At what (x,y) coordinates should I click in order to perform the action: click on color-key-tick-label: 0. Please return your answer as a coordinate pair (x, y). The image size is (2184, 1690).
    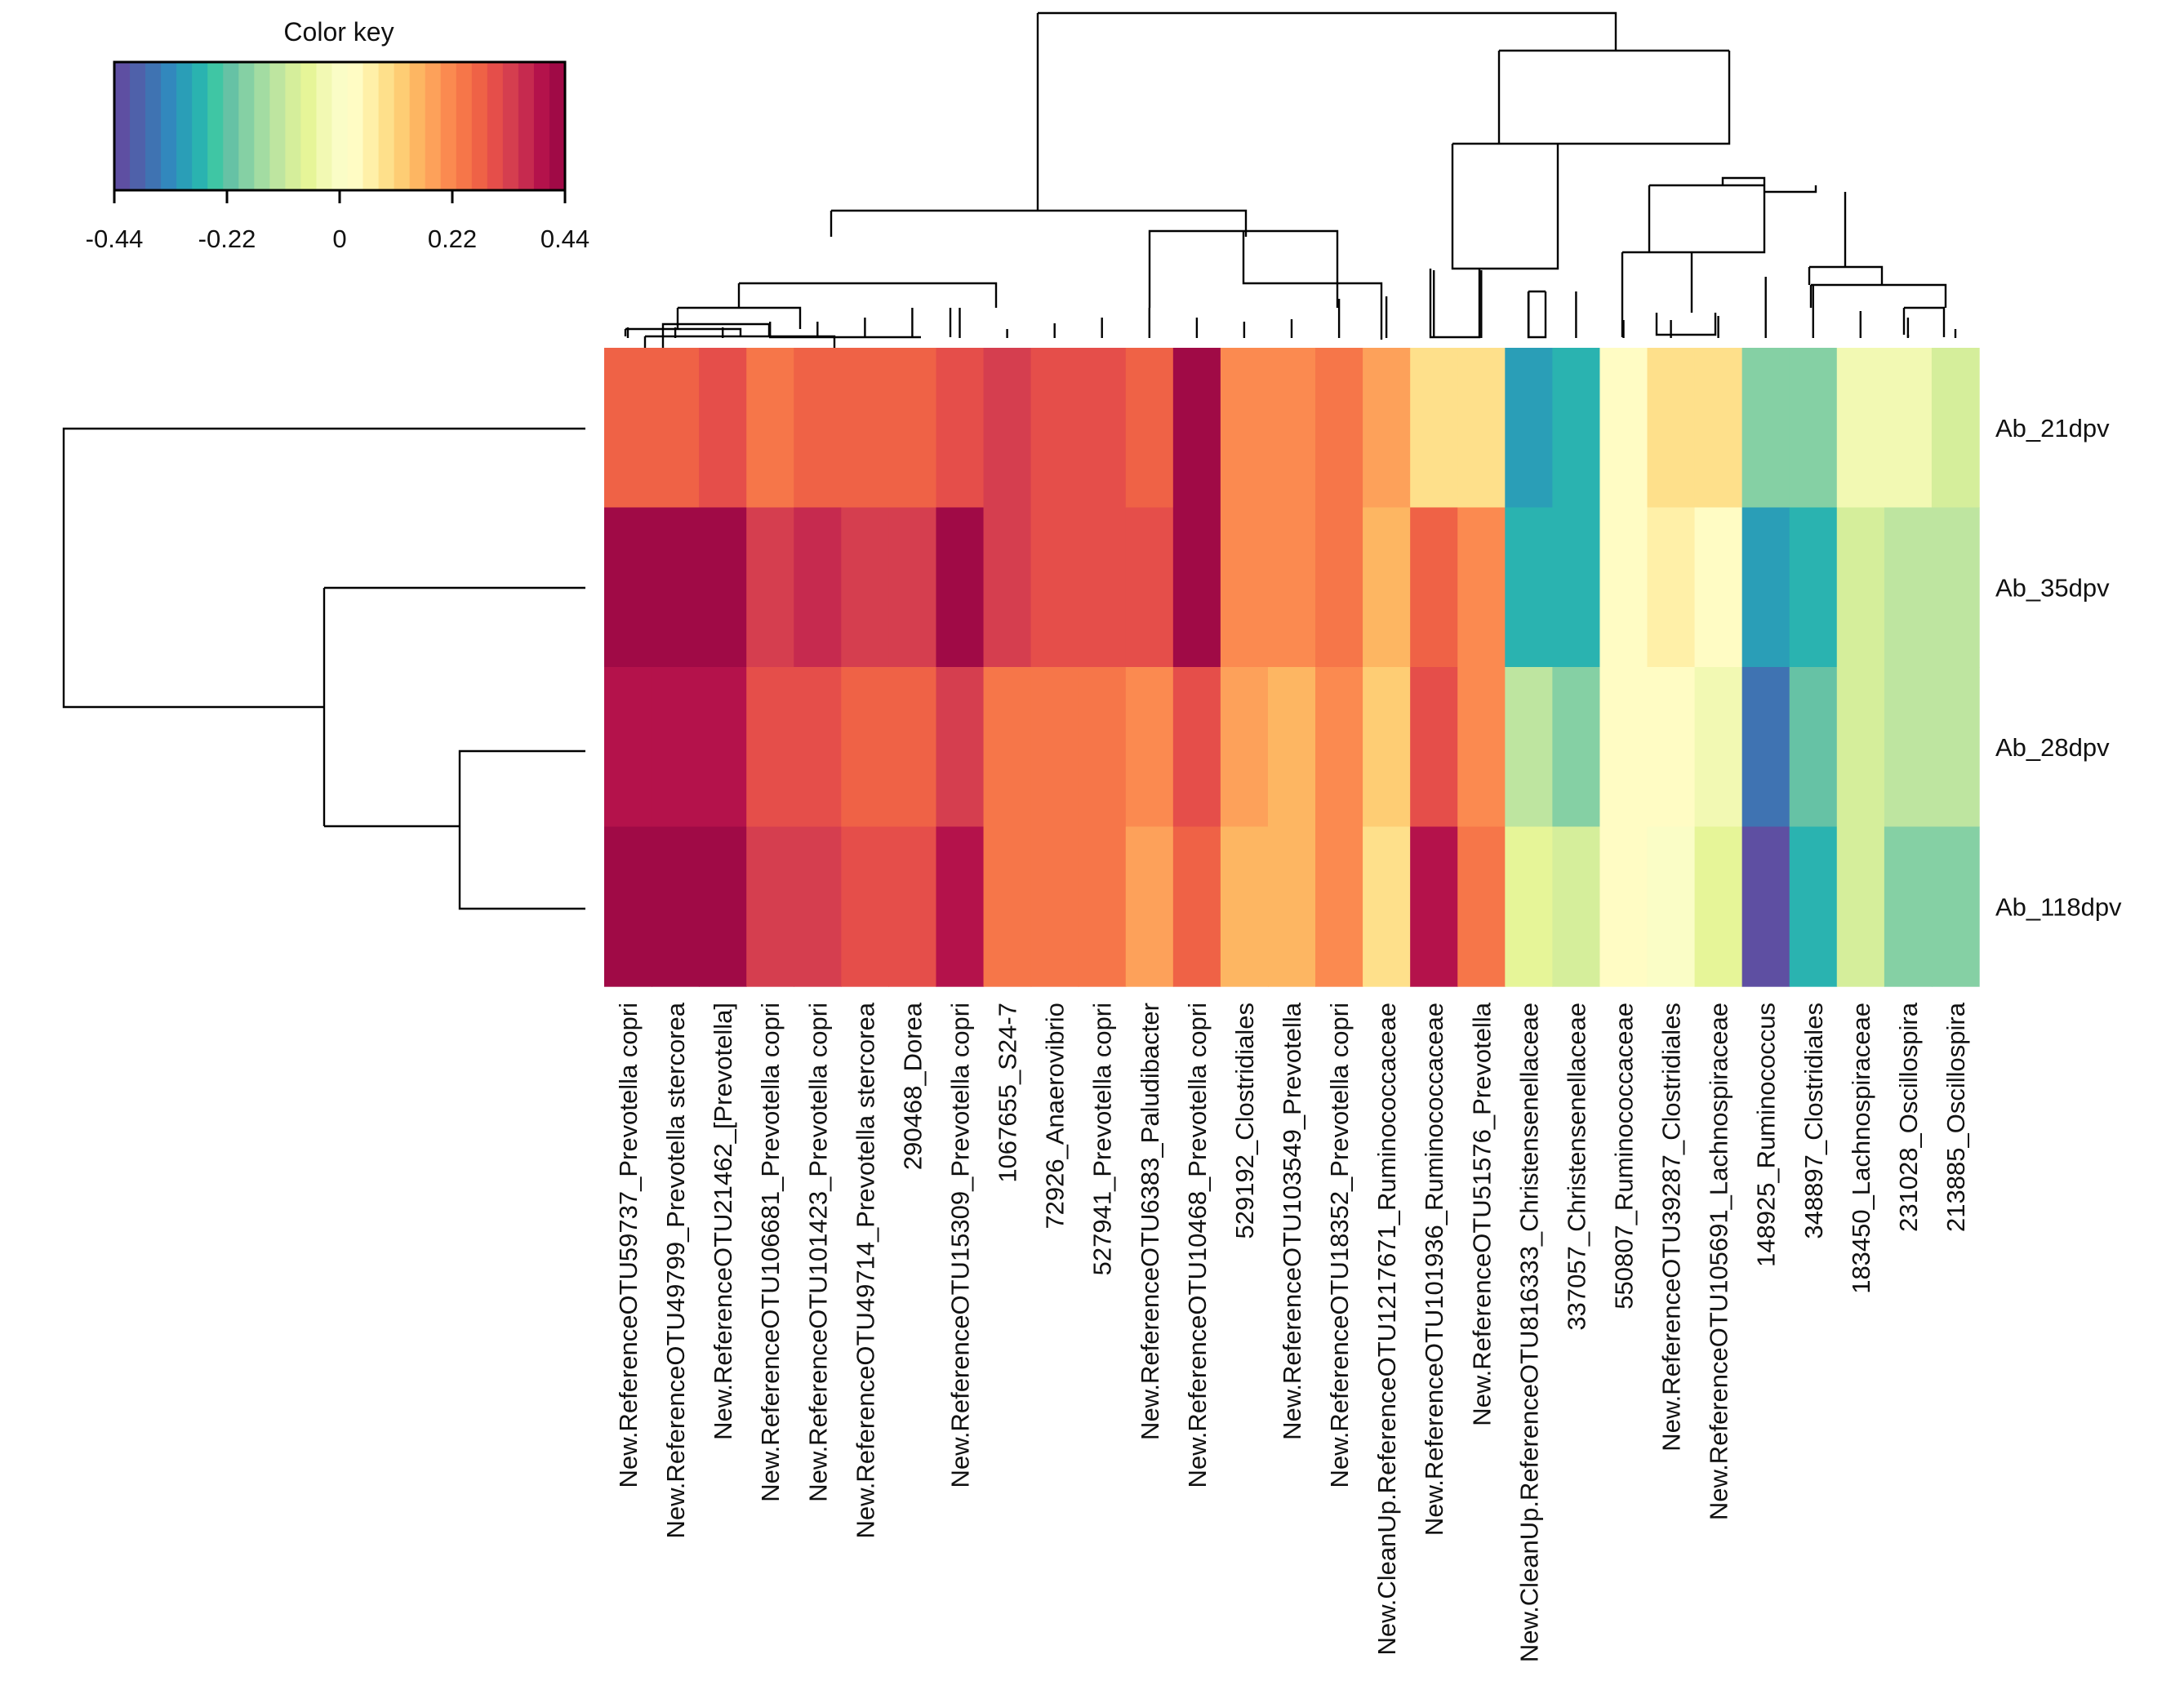
    Looking at the image, I should click on (339, 239).